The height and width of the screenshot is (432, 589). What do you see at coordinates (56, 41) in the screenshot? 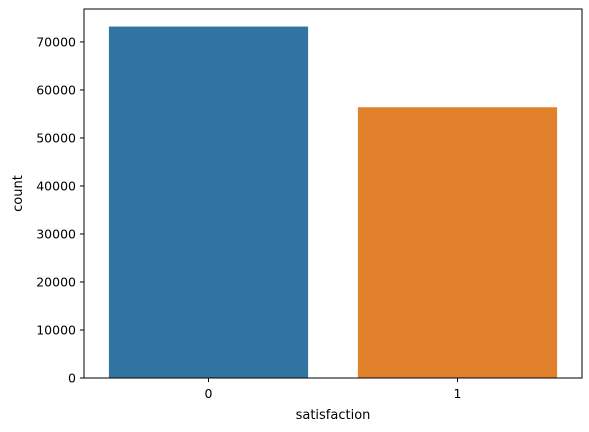
I see `y-tick-label-70000: 70000` at bounding box center [56, 41].